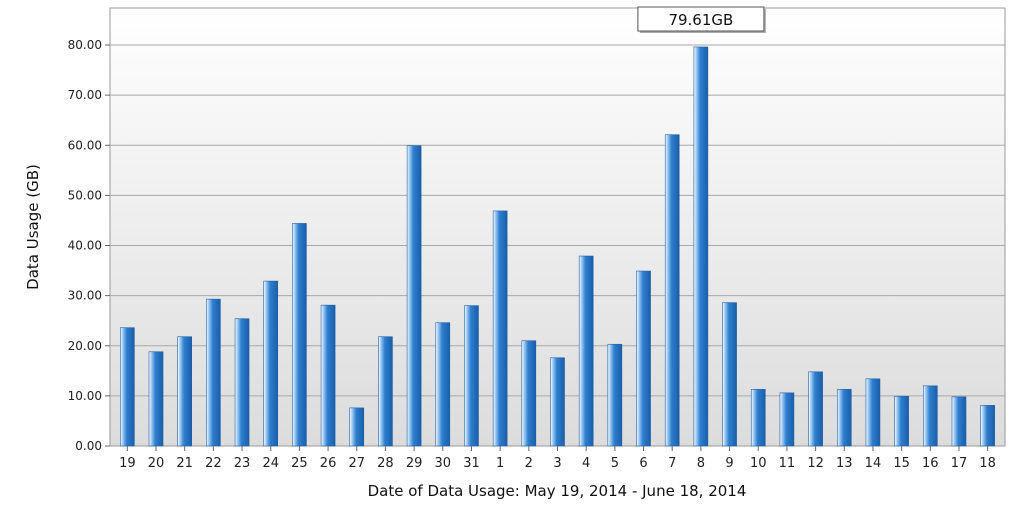 The image size is (1023, 516). I want to click on x-tick-label: 6, so click(643, 463).